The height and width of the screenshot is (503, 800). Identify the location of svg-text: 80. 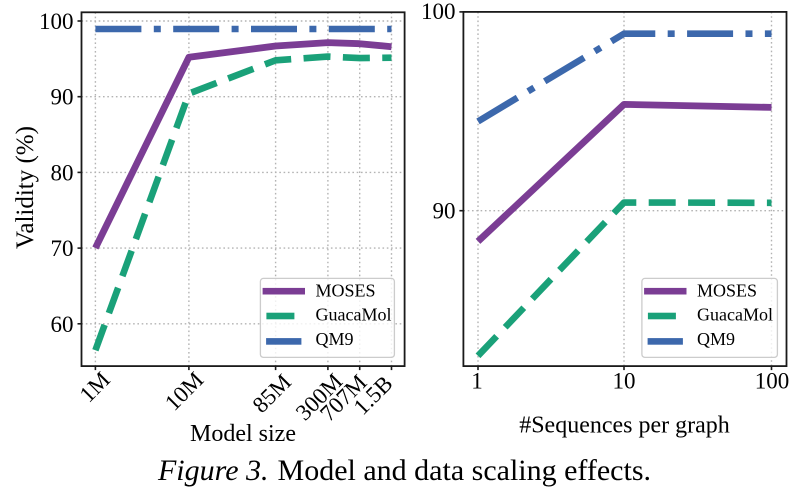
(62, 172).